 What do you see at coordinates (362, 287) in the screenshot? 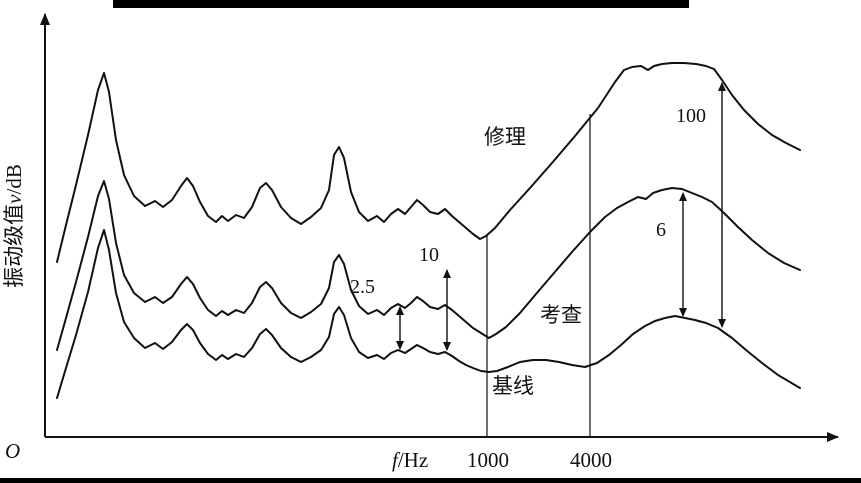
I see `annotation-value-2-5: 2.5` at bounding box center [362, 287].